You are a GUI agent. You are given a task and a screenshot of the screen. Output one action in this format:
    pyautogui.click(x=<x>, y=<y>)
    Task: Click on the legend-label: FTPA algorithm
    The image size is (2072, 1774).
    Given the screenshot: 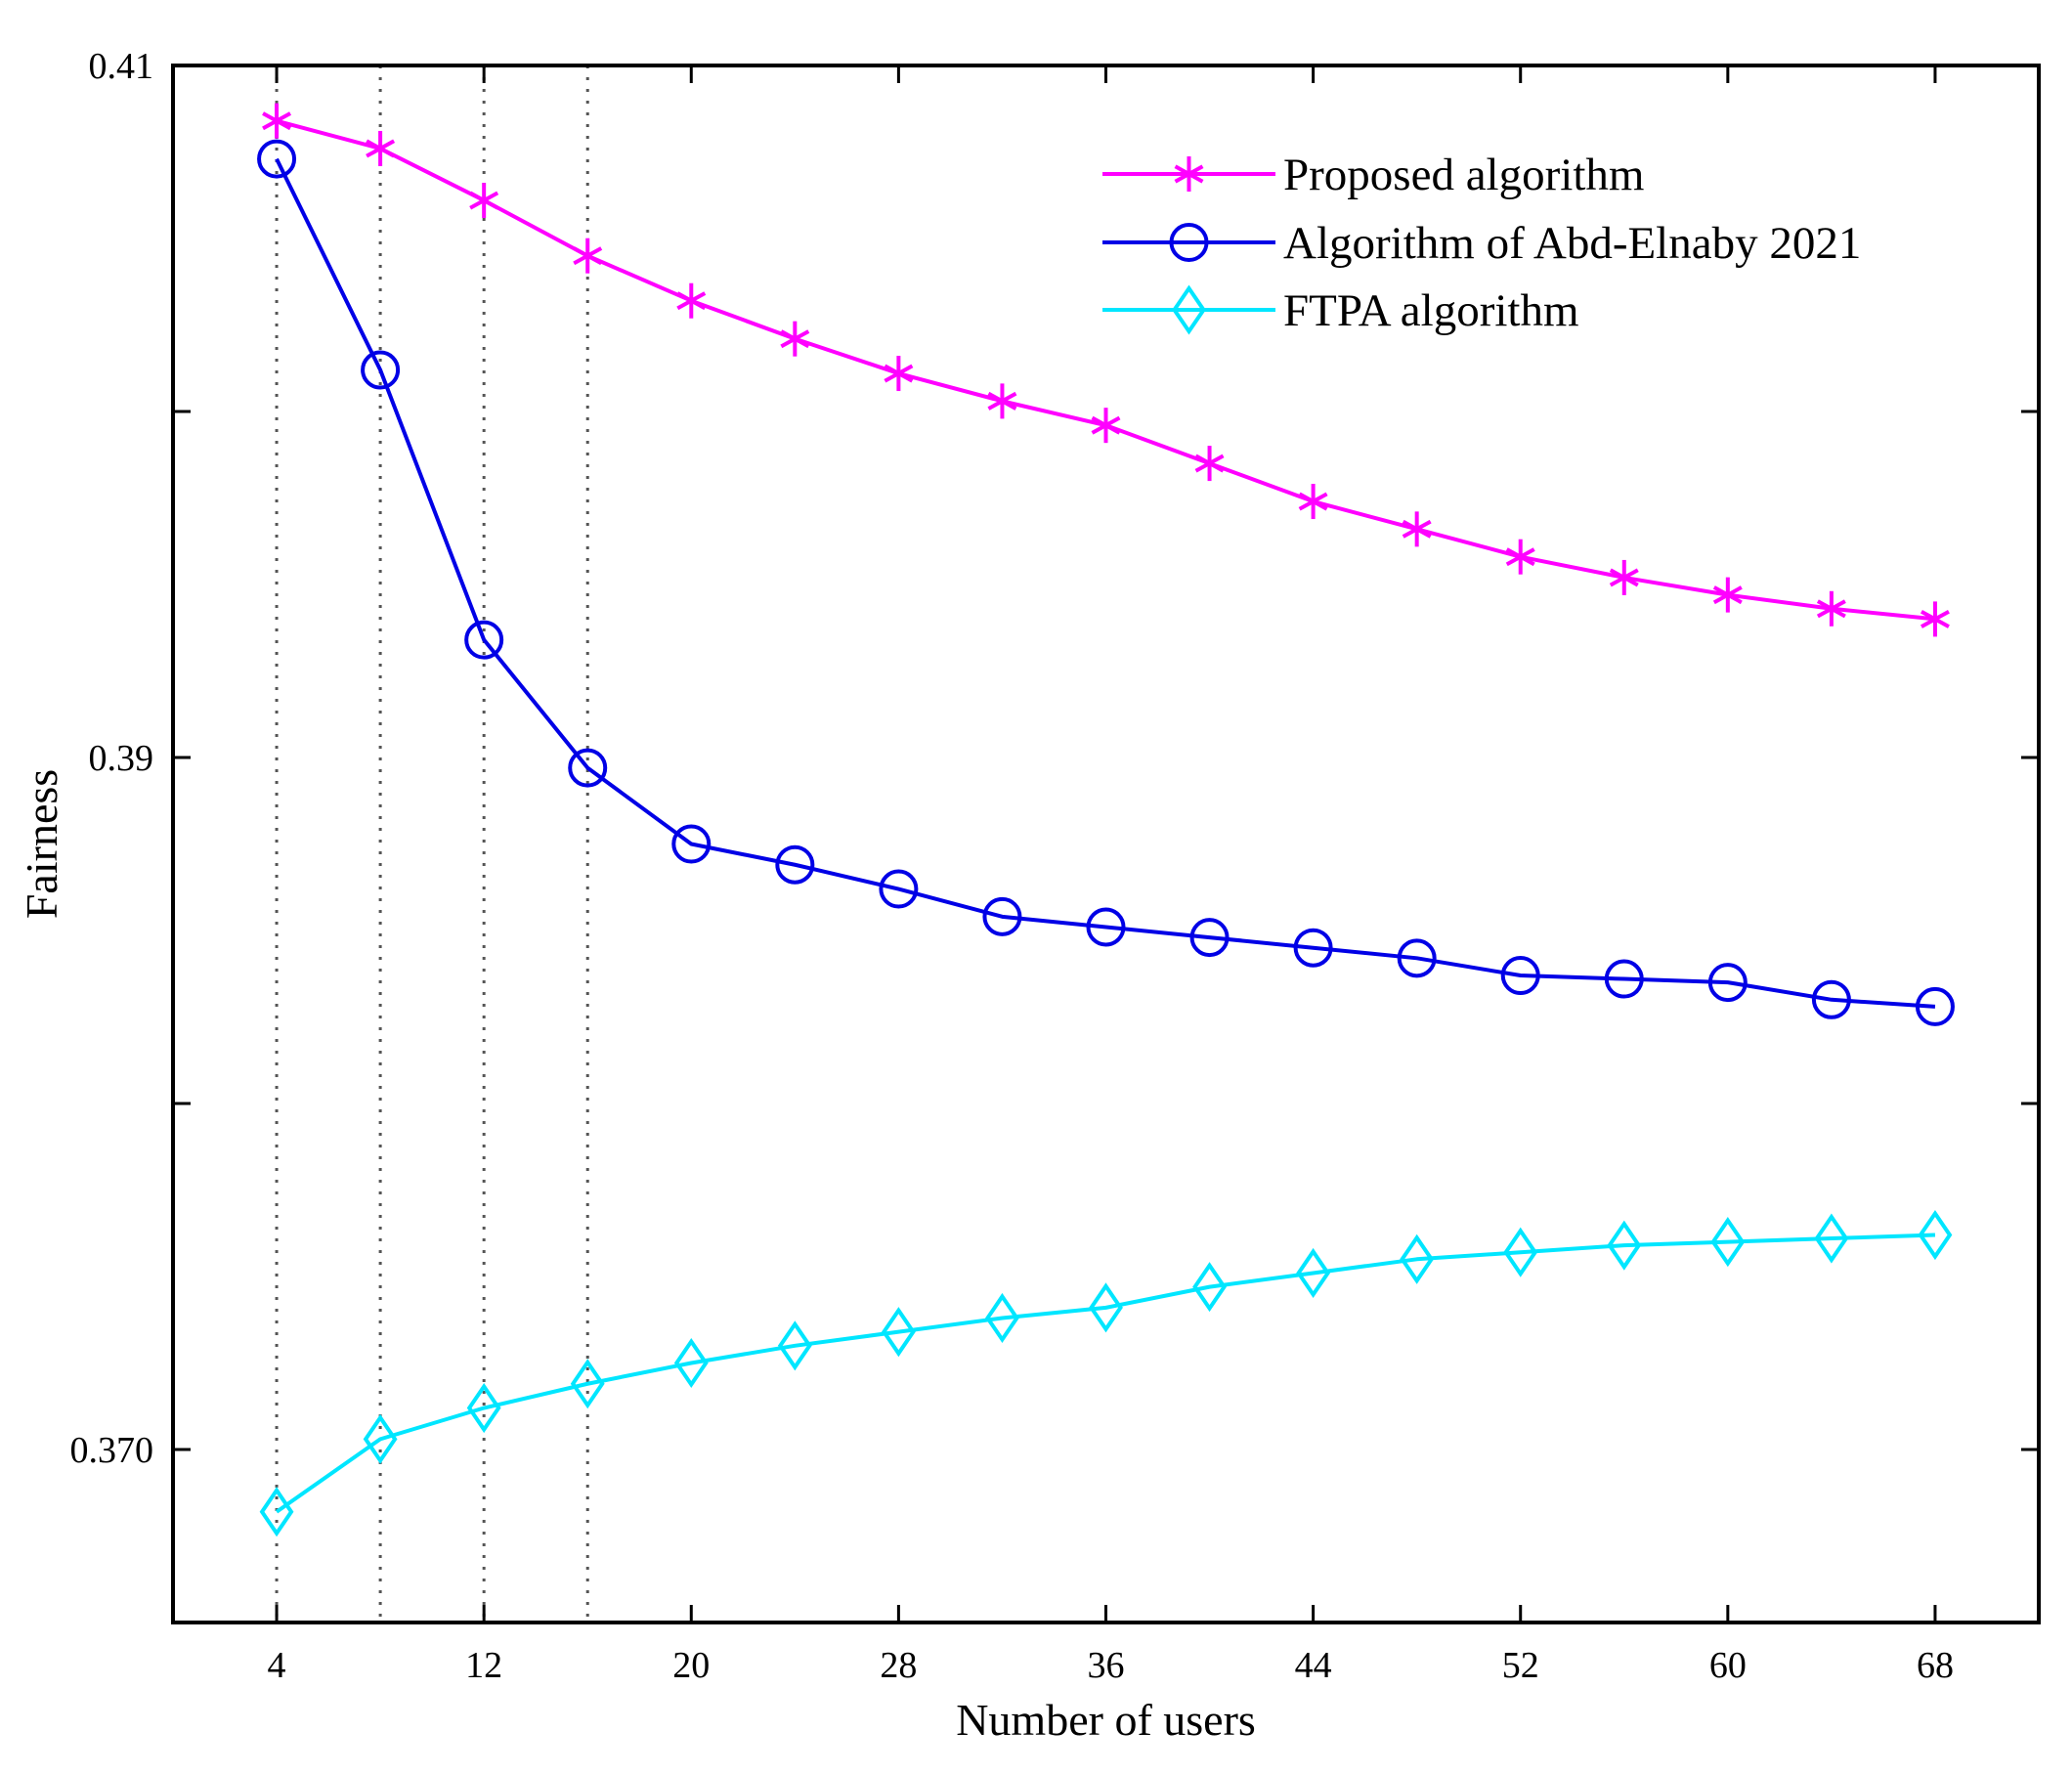 What is the action you would take?
    pyautogui.click(x=1431, y=310)
    